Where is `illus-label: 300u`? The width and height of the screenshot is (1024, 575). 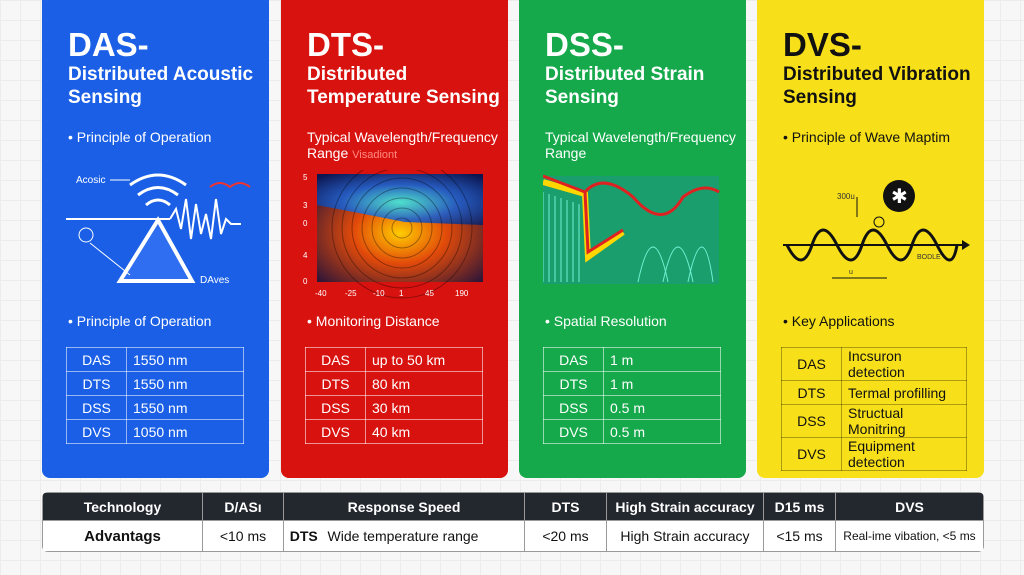
illus-label: 300u is located at coordinates (846, 196).